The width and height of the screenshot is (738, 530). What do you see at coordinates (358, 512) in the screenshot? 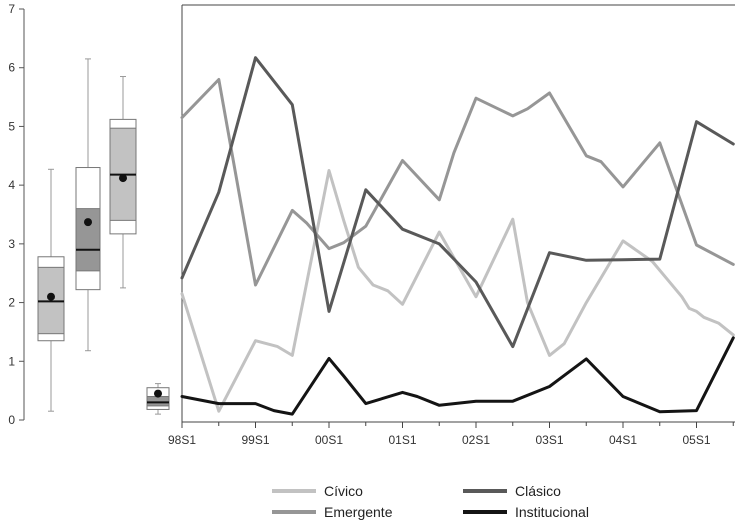
I see `legend-label: Emergente` at bounding box center [358, 512].